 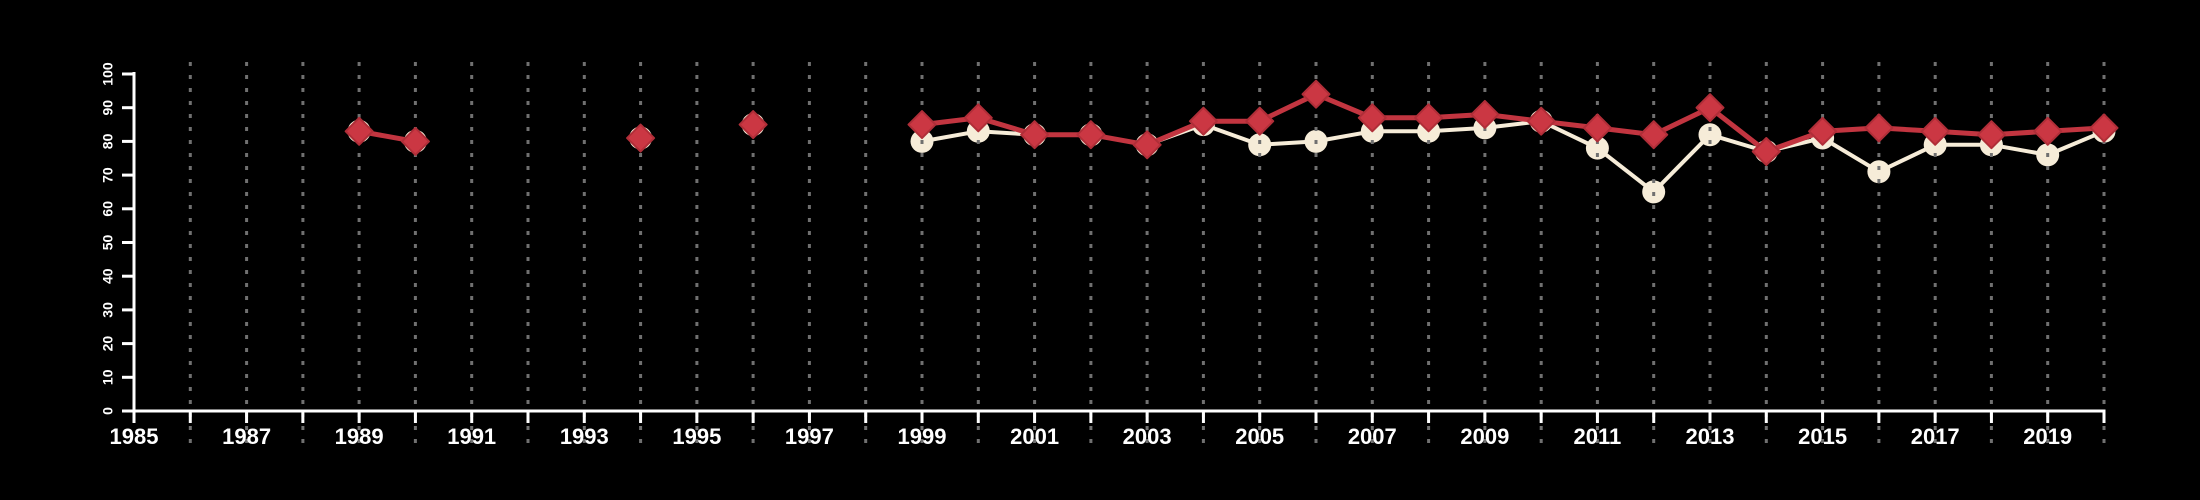 I want to click on x-tick-label: 2019, so click(x=2047, y=436).